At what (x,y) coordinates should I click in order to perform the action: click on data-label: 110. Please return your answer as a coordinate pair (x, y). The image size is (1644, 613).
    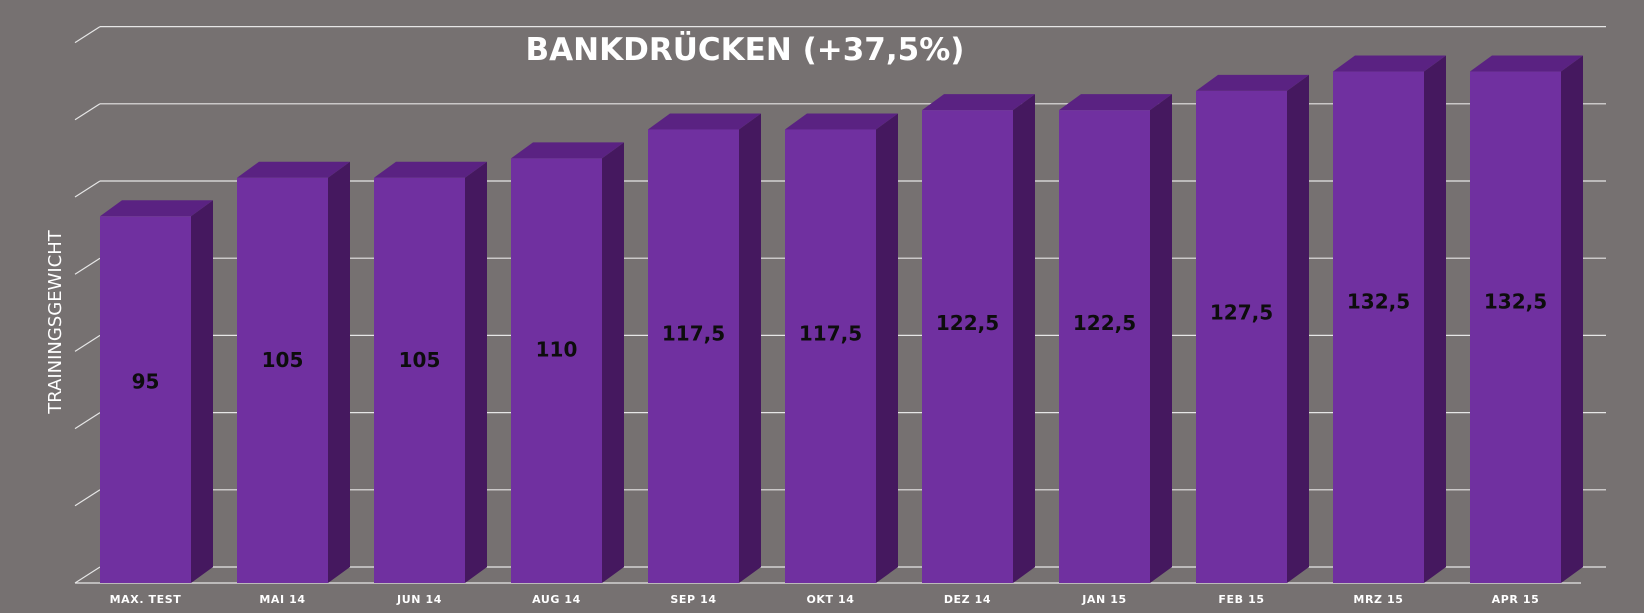
    Looking at the image, I should click on (557, 349).